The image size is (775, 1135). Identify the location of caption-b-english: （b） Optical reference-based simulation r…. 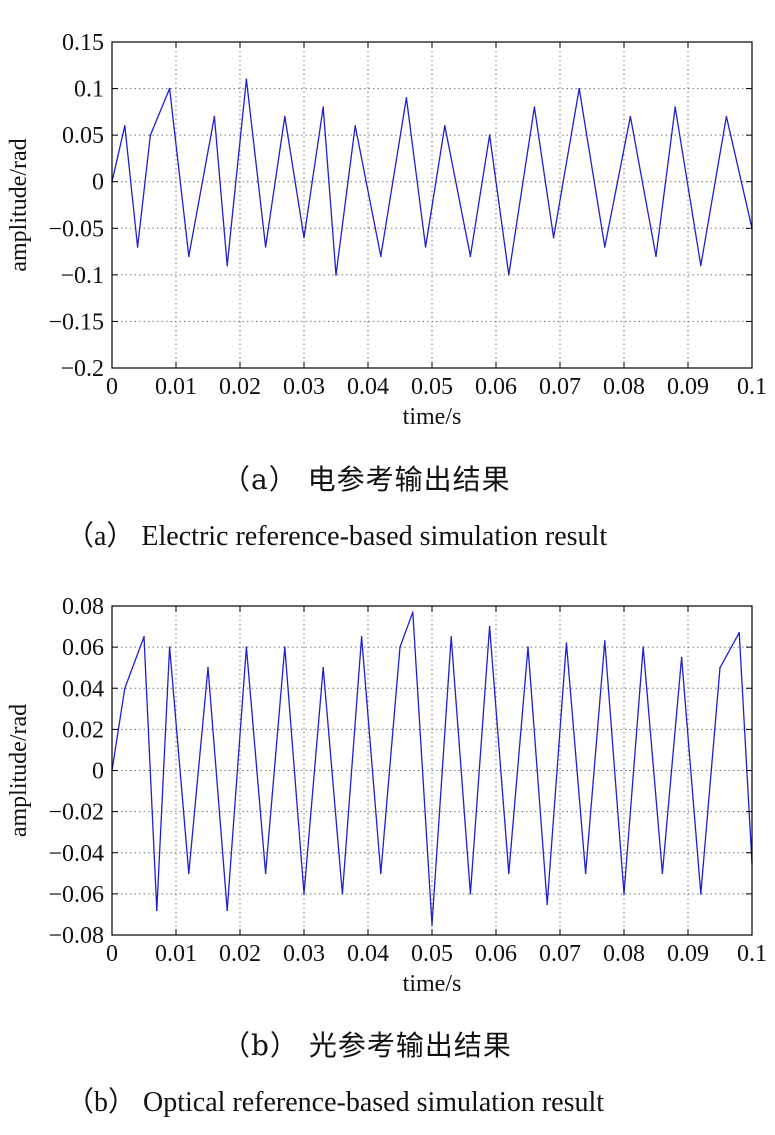
(335, 1102).